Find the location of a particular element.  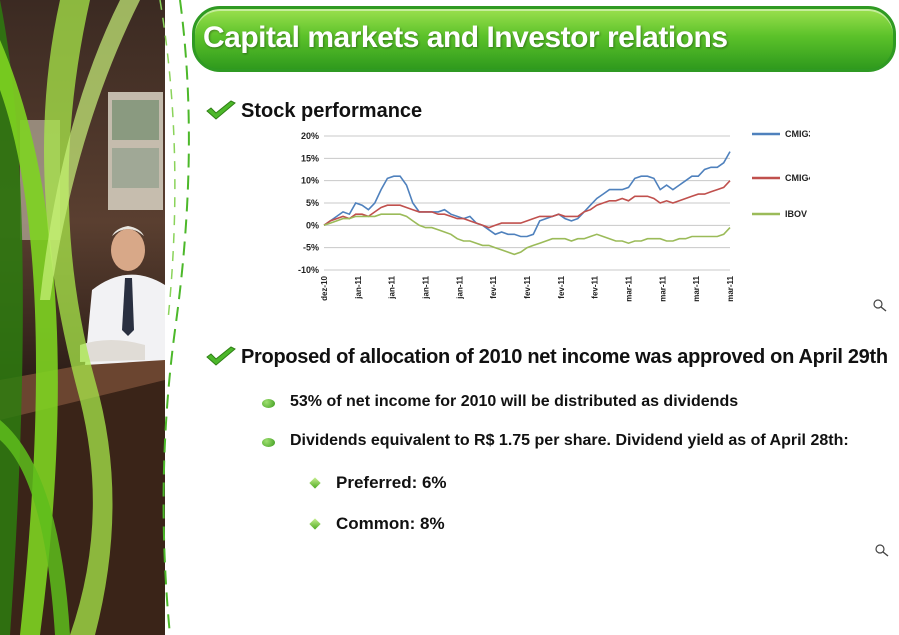

y-tick-label: 10% is located at coordinates (310, 181).